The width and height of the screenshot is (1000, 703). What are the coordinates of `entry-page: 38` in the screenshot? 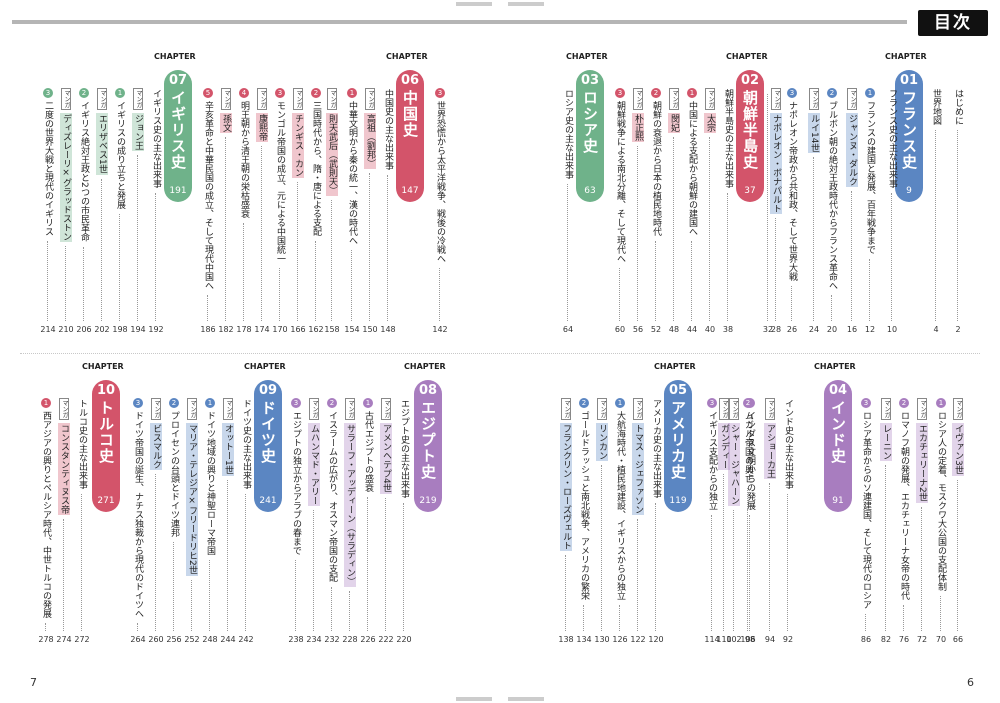 It's located at (728, 329).